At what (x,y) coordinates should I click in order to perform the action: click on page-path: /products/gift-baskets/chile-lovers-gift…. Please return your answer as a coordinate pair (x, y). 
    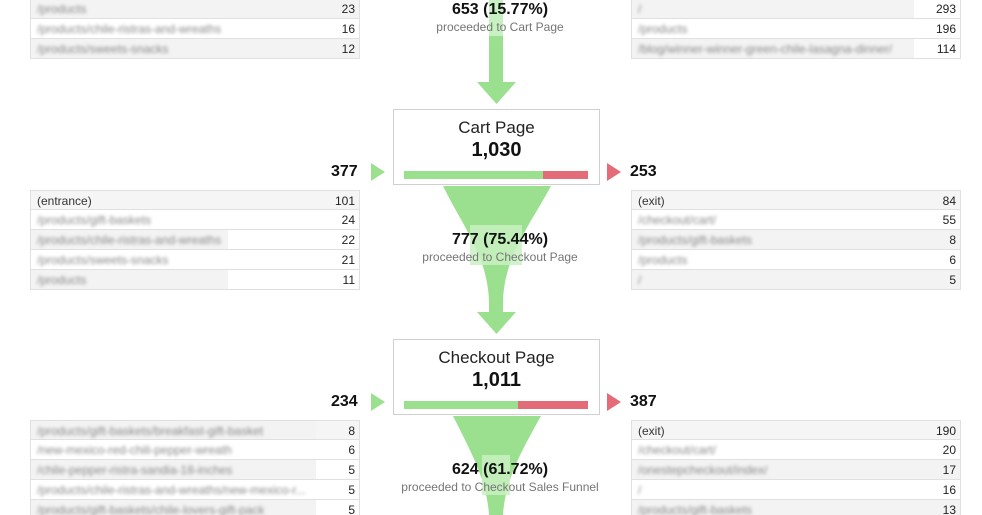
    Looking at the image, I should click on (151, 509).